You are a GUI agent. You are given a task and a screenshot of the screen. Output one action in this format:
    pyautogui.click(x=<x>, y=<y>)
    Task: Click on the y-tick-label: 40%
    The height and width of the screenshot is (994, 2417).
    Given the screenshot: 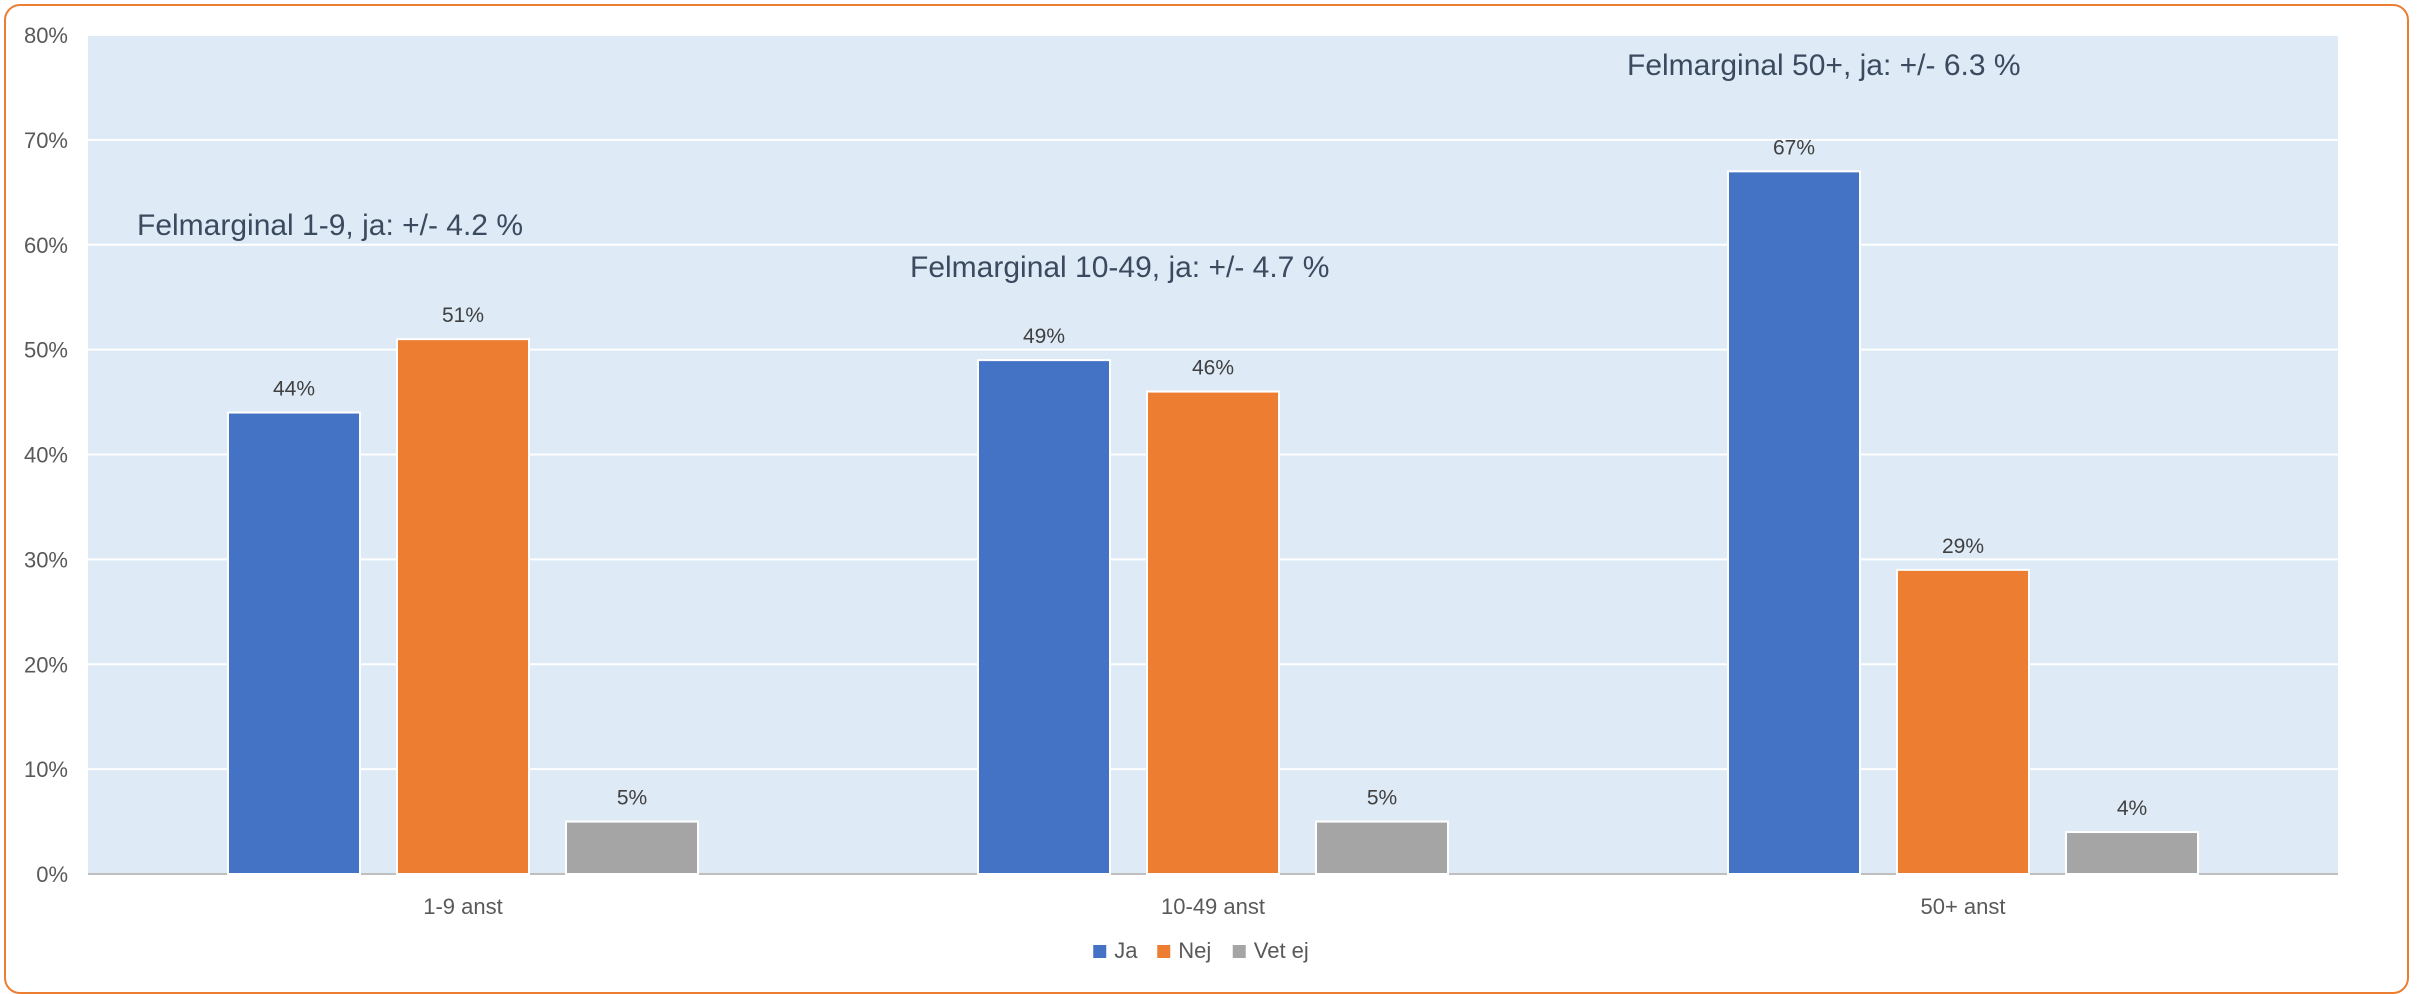 What is the action you would take?
    pyautogui.click(x=46, y=455)
    